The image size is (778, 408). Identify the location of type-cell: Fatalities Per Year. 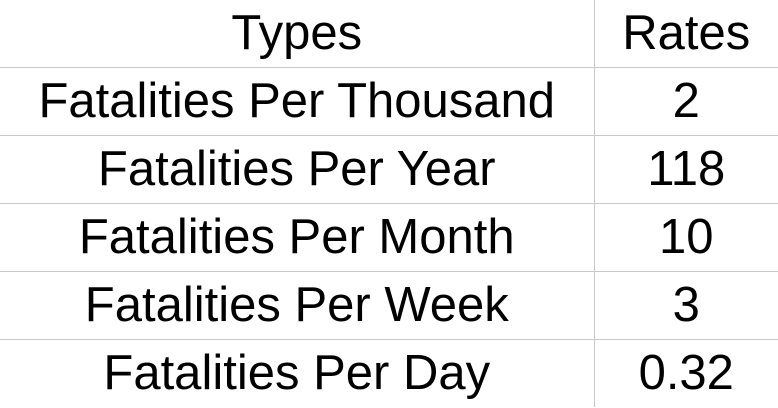
(297, 169).